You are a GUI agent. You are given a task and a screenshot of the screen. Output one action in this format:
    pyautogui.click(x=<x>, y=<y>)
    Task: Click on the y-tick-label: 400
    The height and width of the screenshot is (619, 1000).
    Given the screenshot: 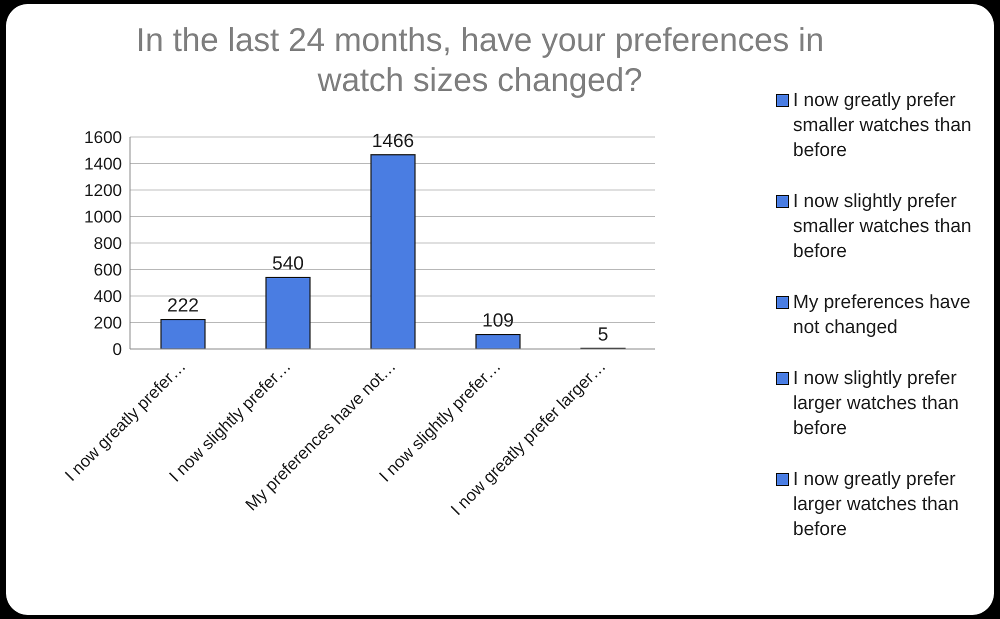 What is the action you would take?
    pyautogui.click(x=108, y=296)
    